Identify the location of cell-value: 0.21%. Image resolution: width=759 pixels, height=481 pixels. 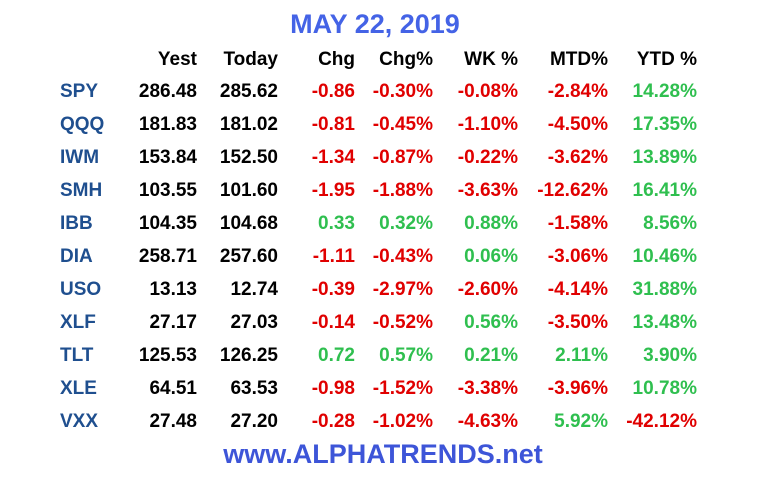
(491, 355).